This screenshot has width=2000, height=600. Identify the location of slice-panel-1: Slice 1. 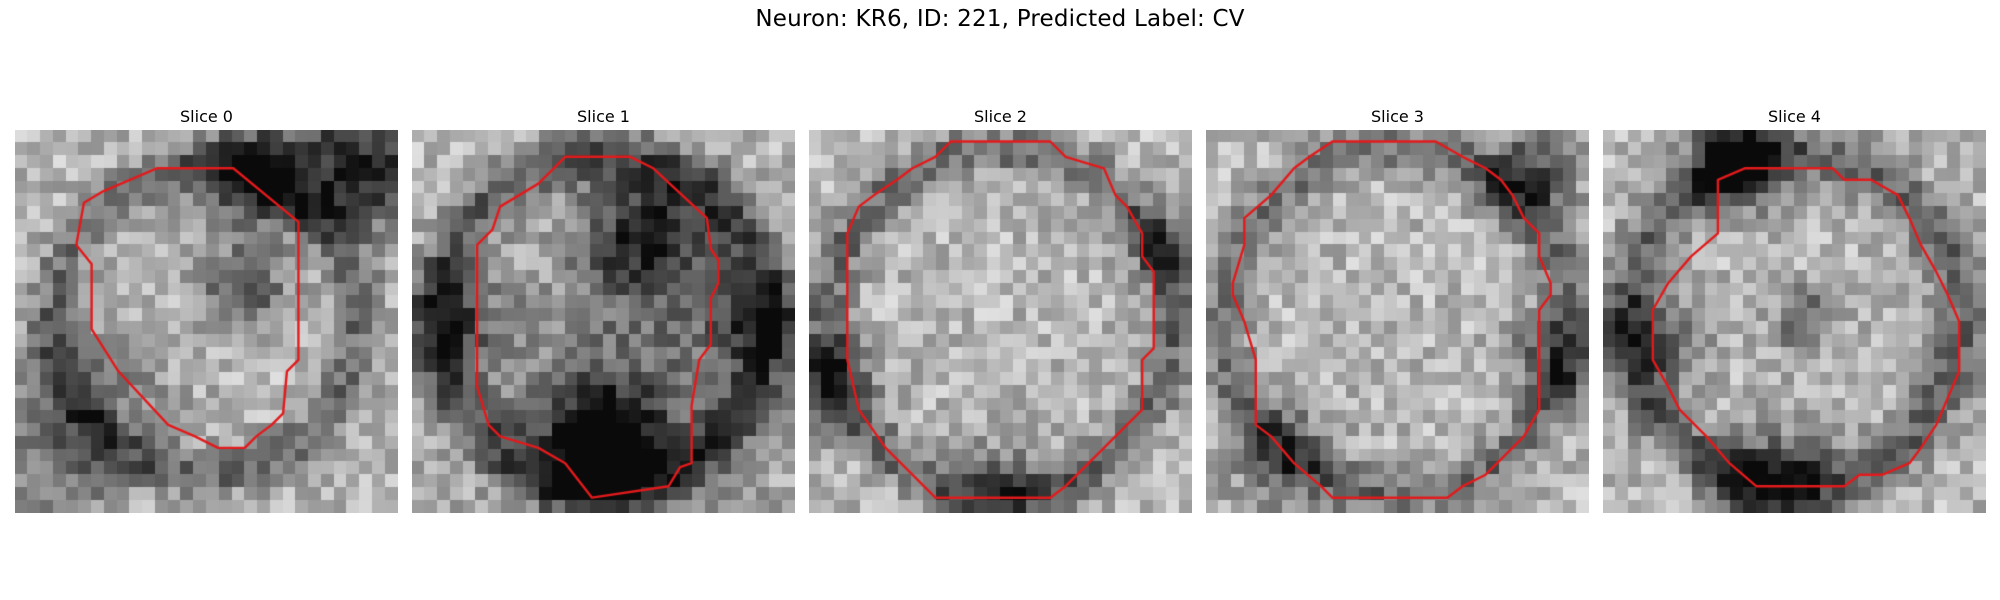
(603, 308).